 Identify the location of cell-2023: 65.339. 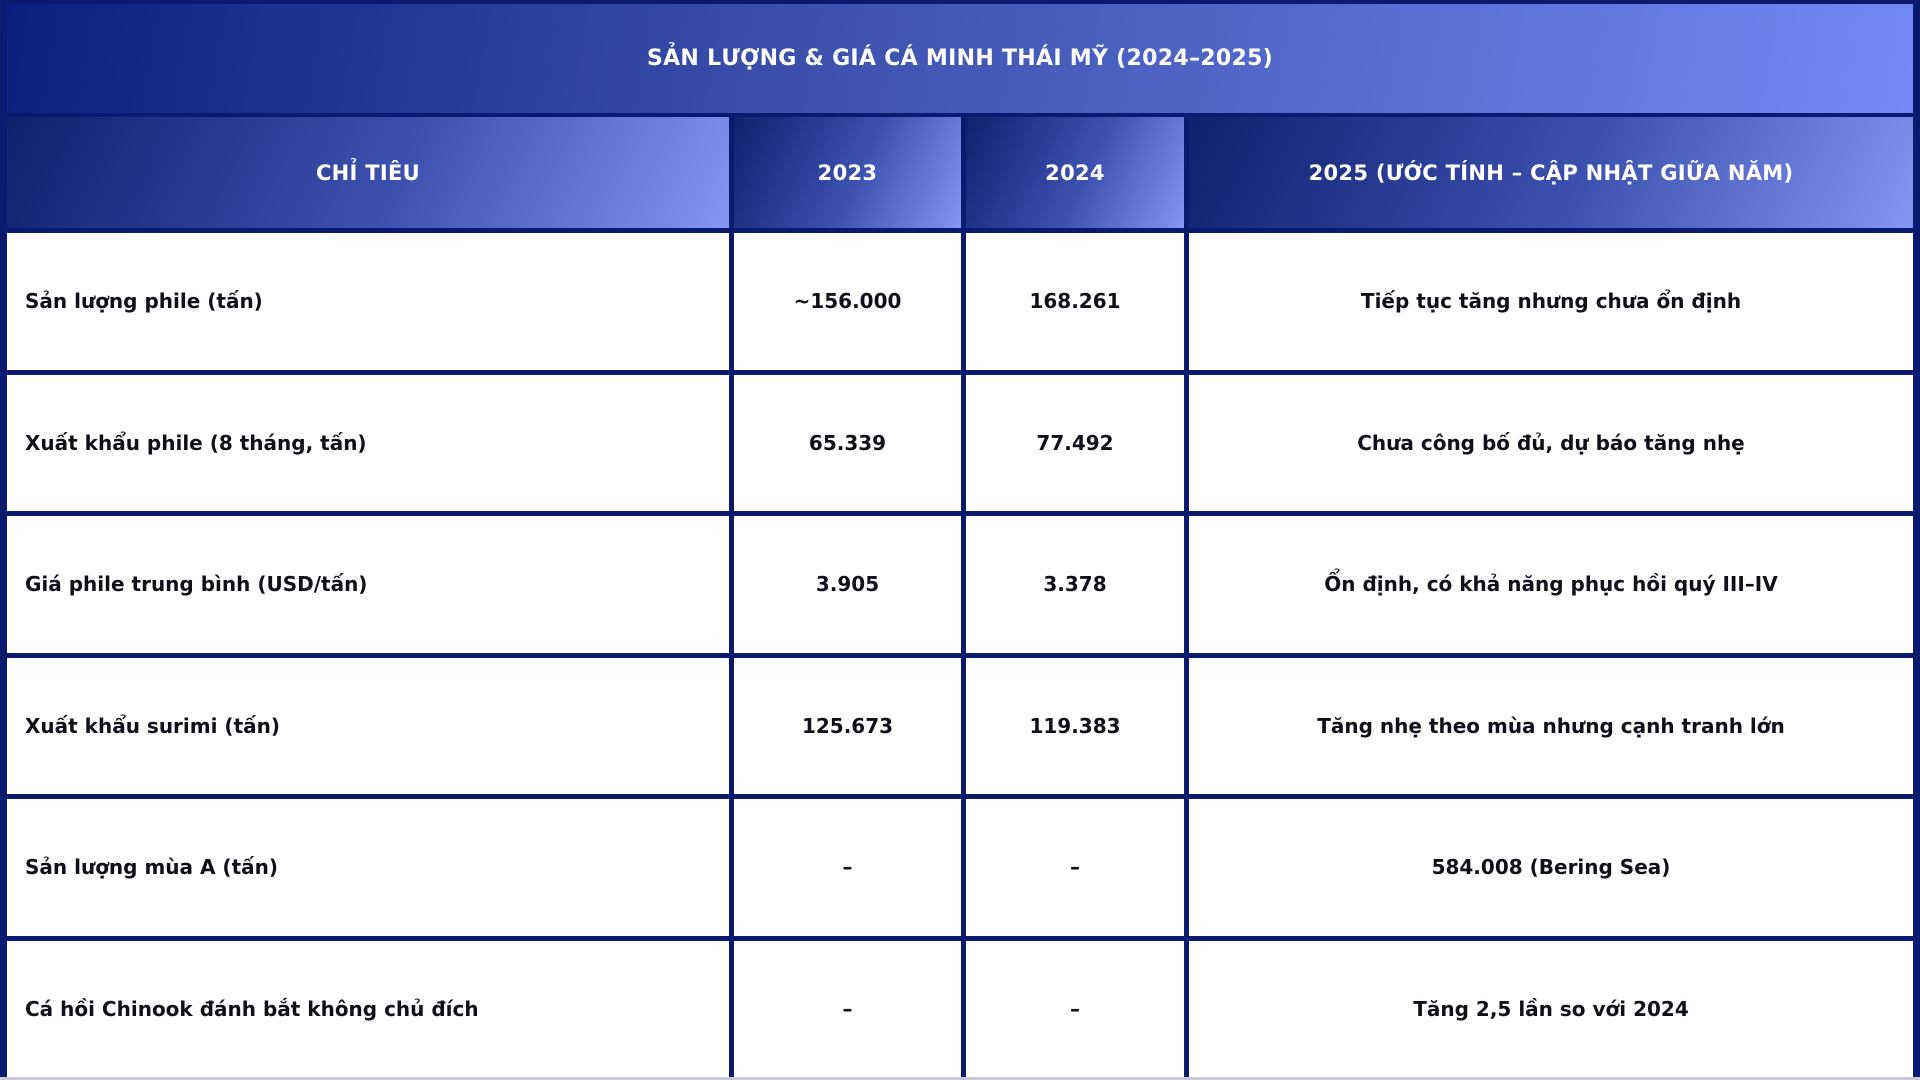
(847, 442).